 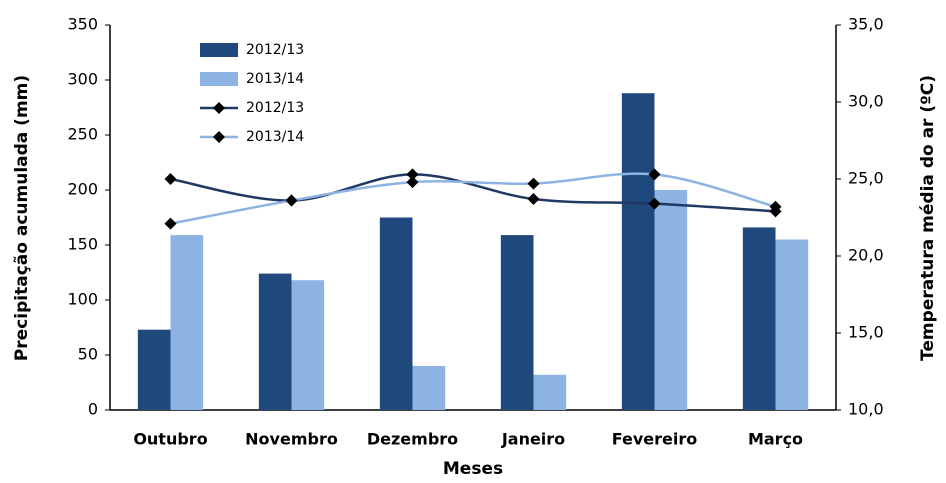 What do you see at coordinates (22, 218) in the screenshot?
I see `y-axis-label: Precipitação acumulada (mm)` at bounding box center [22, 218].